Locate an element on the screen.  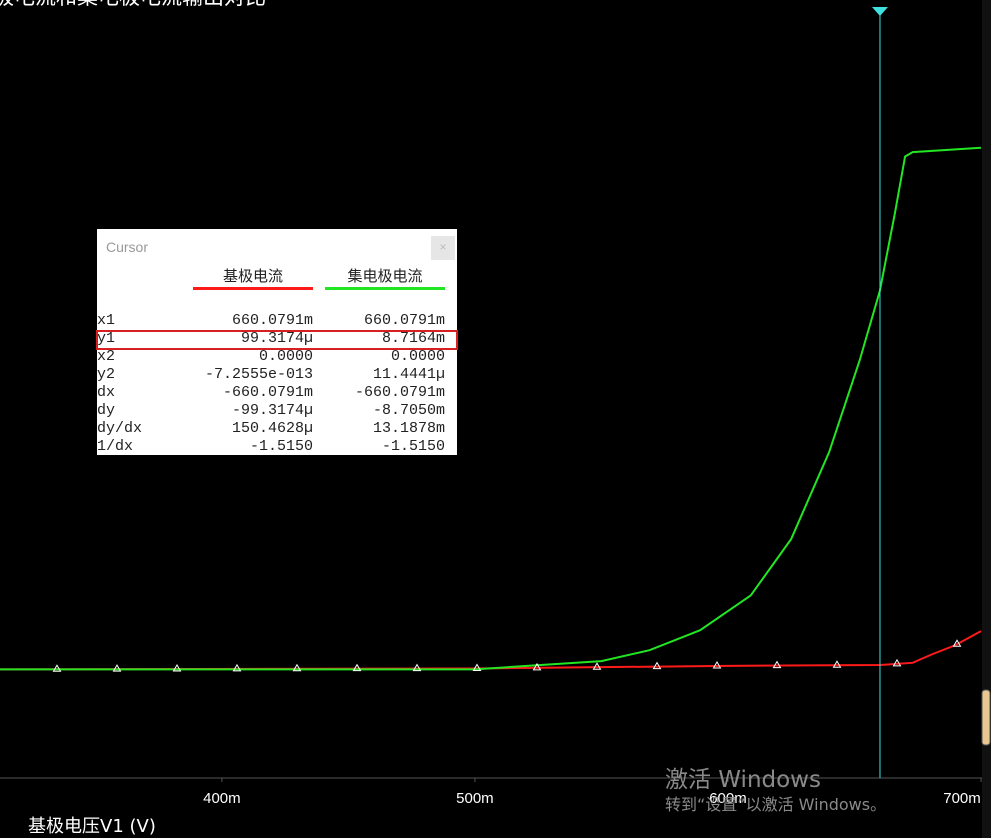
panel-title: Cursor is located at coordinates (127, 247).